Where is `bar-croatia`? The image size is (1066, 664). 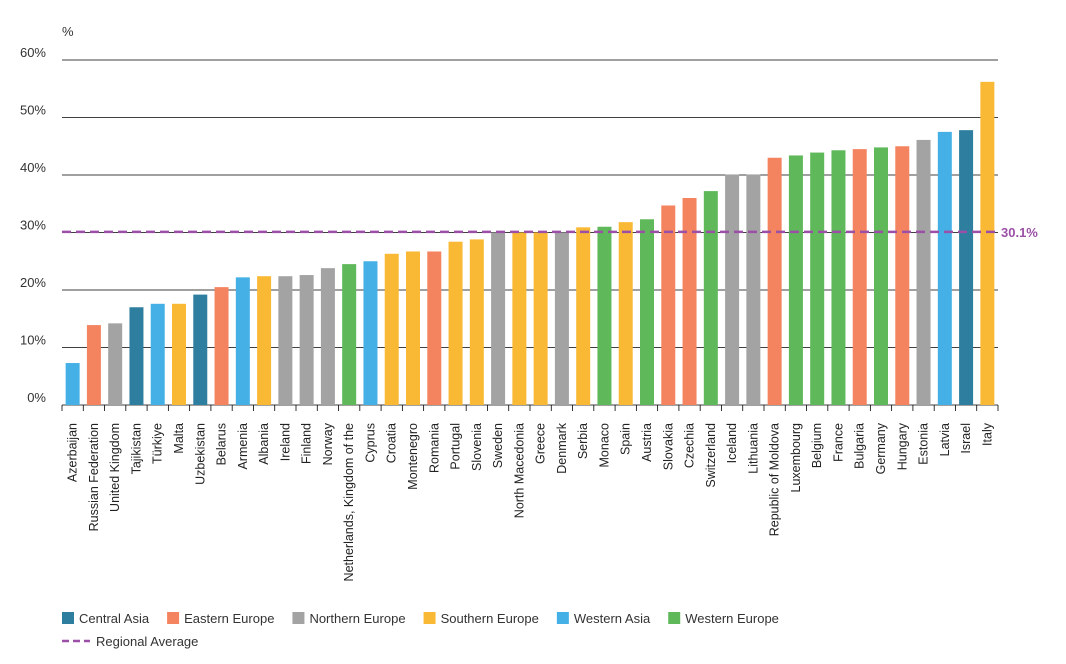 bar-croatia is located at coordinates (391, 329).